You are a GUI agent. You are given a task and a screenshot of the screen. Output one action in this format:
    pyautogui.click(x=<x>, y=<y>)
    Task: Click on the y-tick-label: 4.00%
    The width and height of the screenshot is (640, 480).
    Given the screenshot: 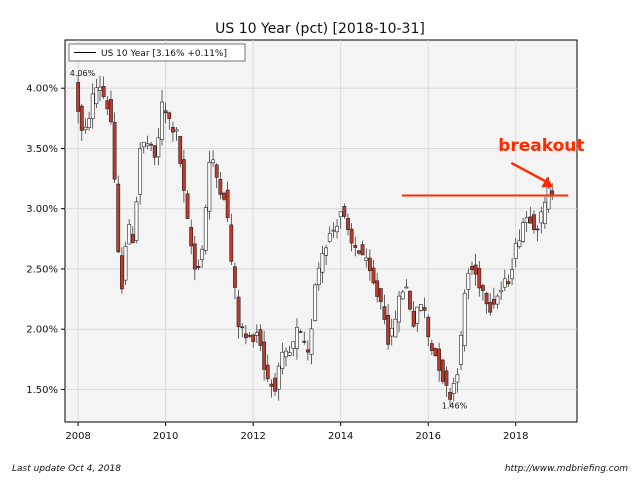 What is the action you would take?
    pyautogui.click(x=42, y=89)
    